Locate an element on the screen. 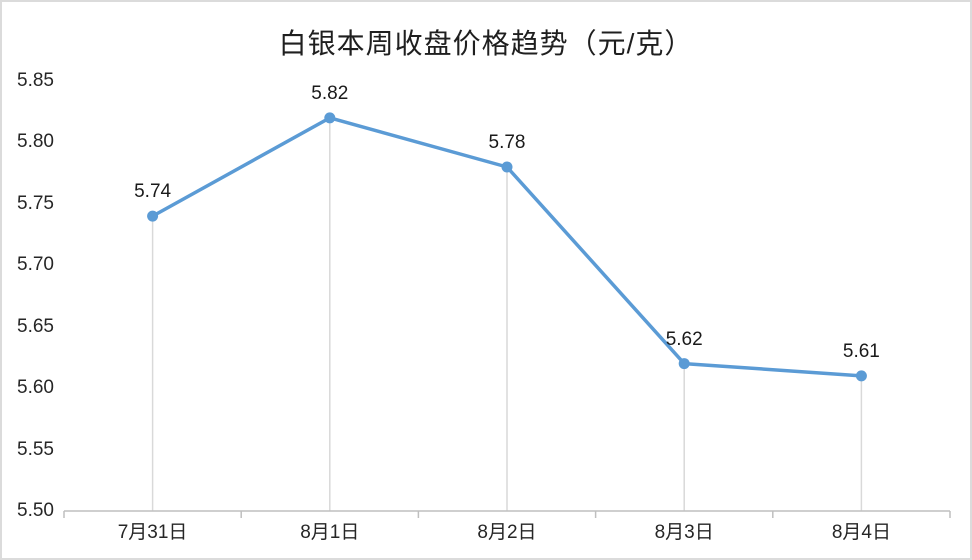 The image size is (972, 560). y-axis-tick-label: 5.50 is located at coordinates (35, 510).